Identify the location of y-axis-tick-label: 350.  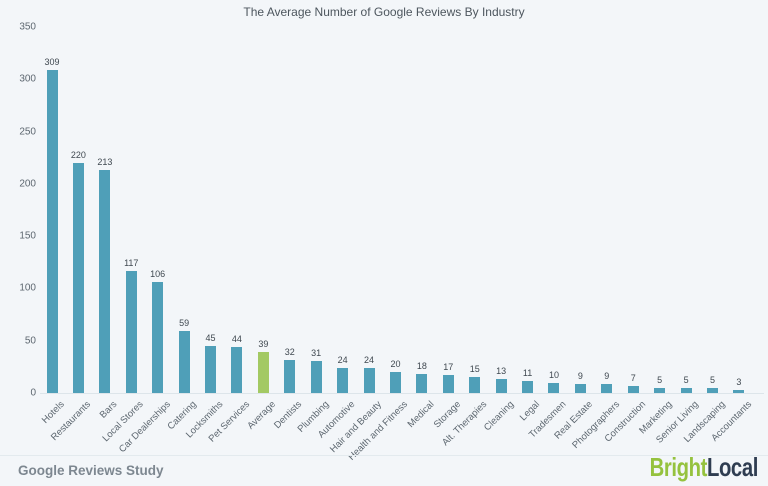
(27, 27).